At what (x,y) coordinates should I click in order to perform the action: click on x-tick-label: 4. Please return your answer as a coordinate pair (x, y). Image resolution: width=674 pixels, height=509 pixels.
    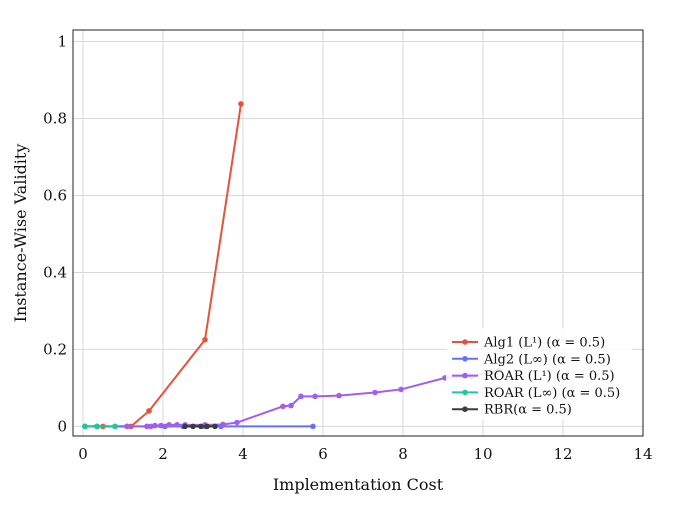
    Looking at the image, I should click on (243, 454).